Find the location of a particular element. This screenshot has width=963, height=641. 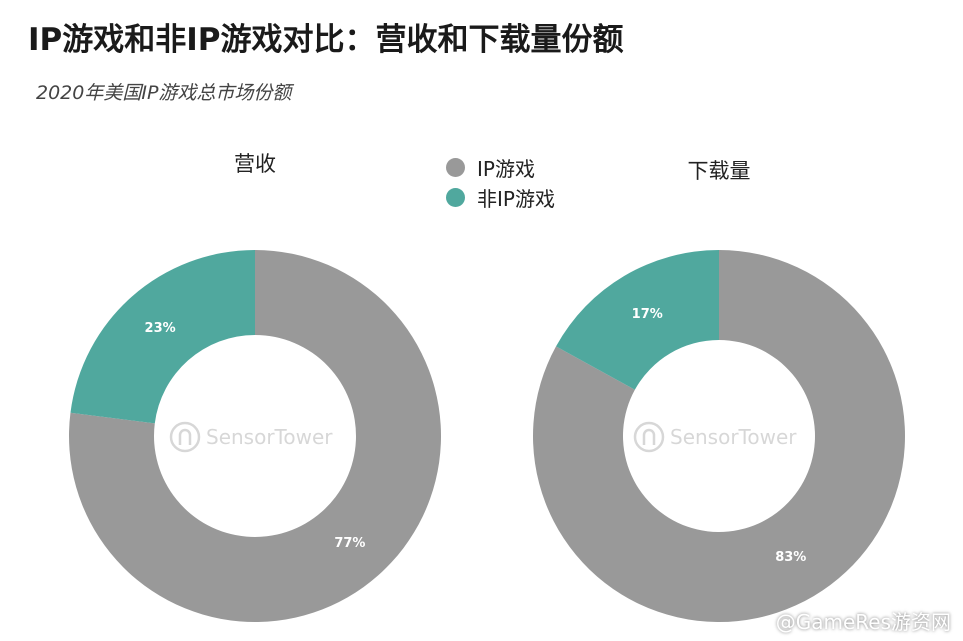

page-title: IP游戏和非IP游戏对比：营收和下载量份额 is located at coordinates (326, 40).